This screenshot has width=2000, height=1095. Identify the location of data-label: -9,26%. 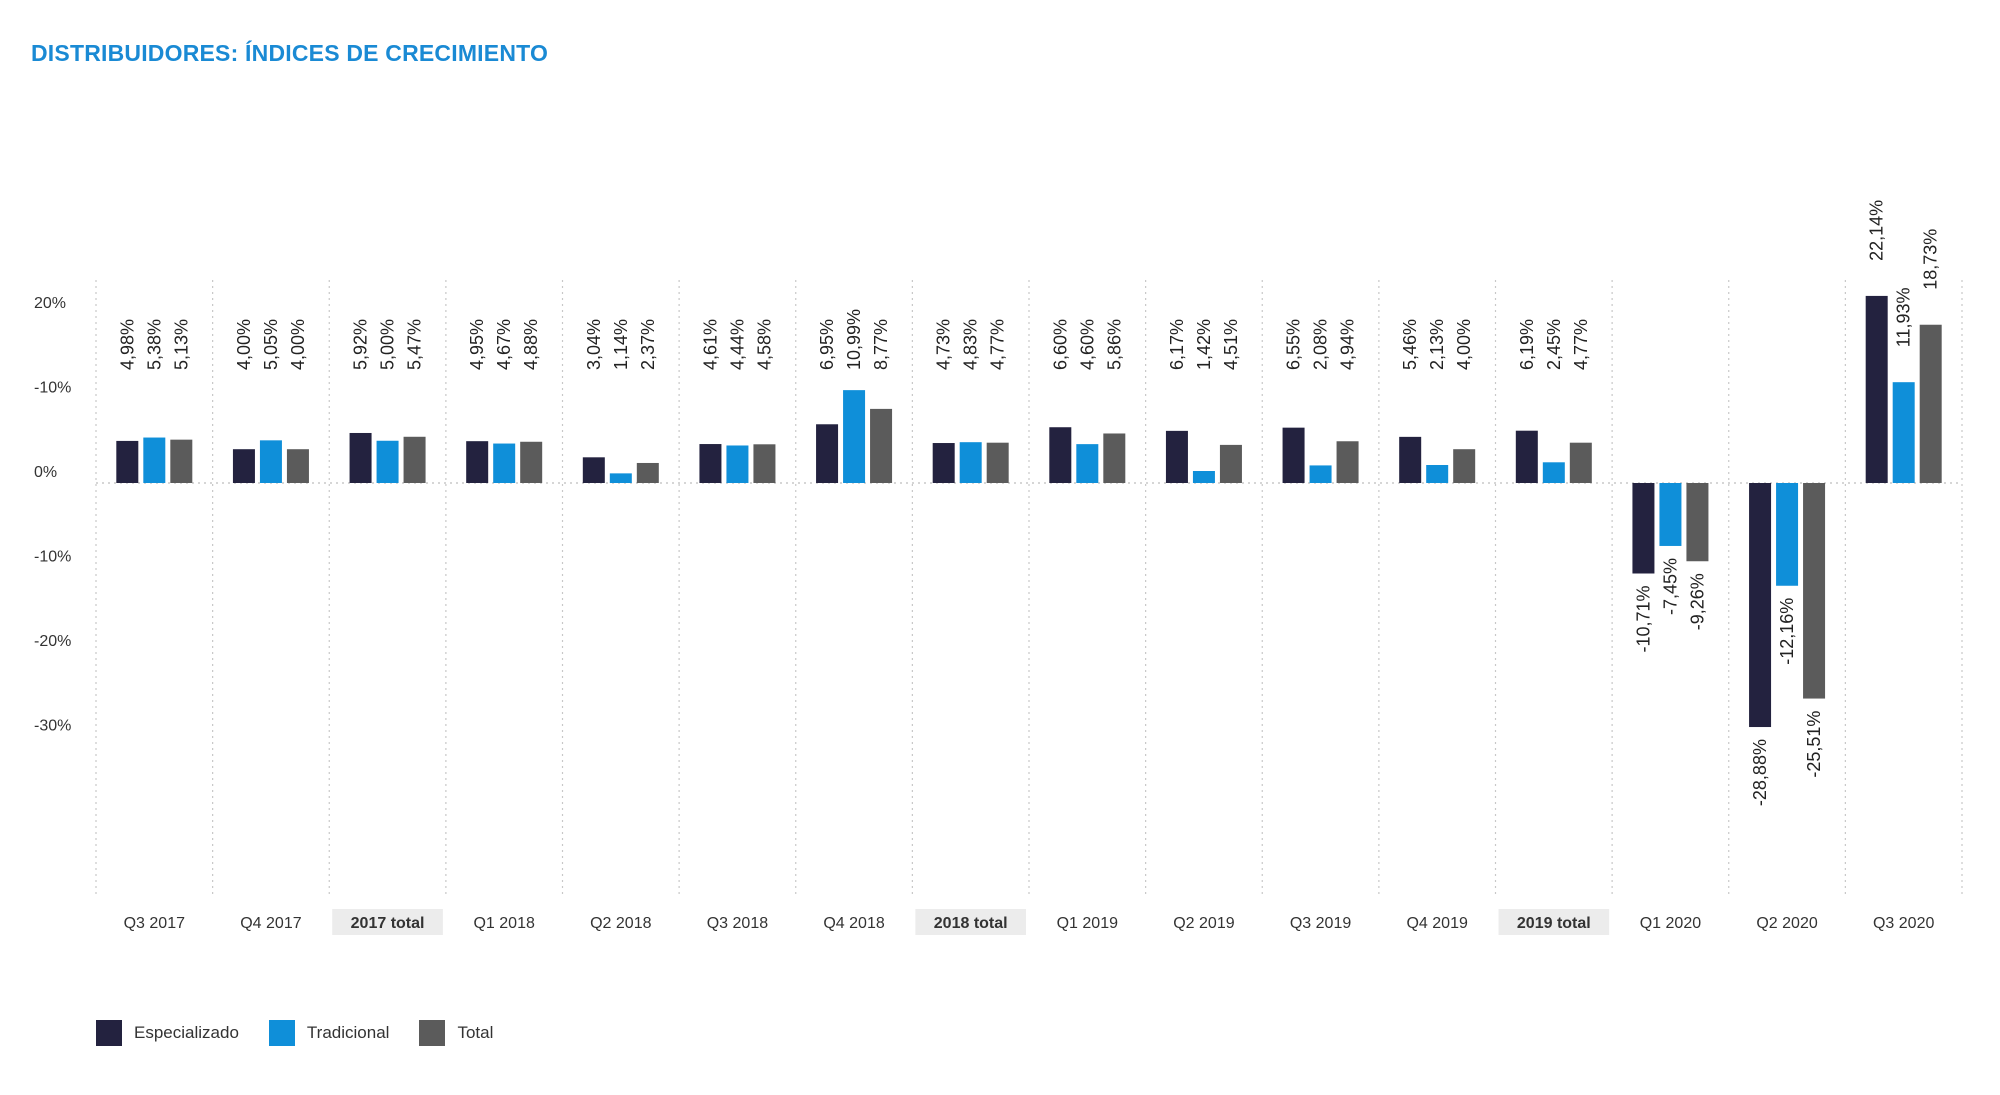
(1697, 601).